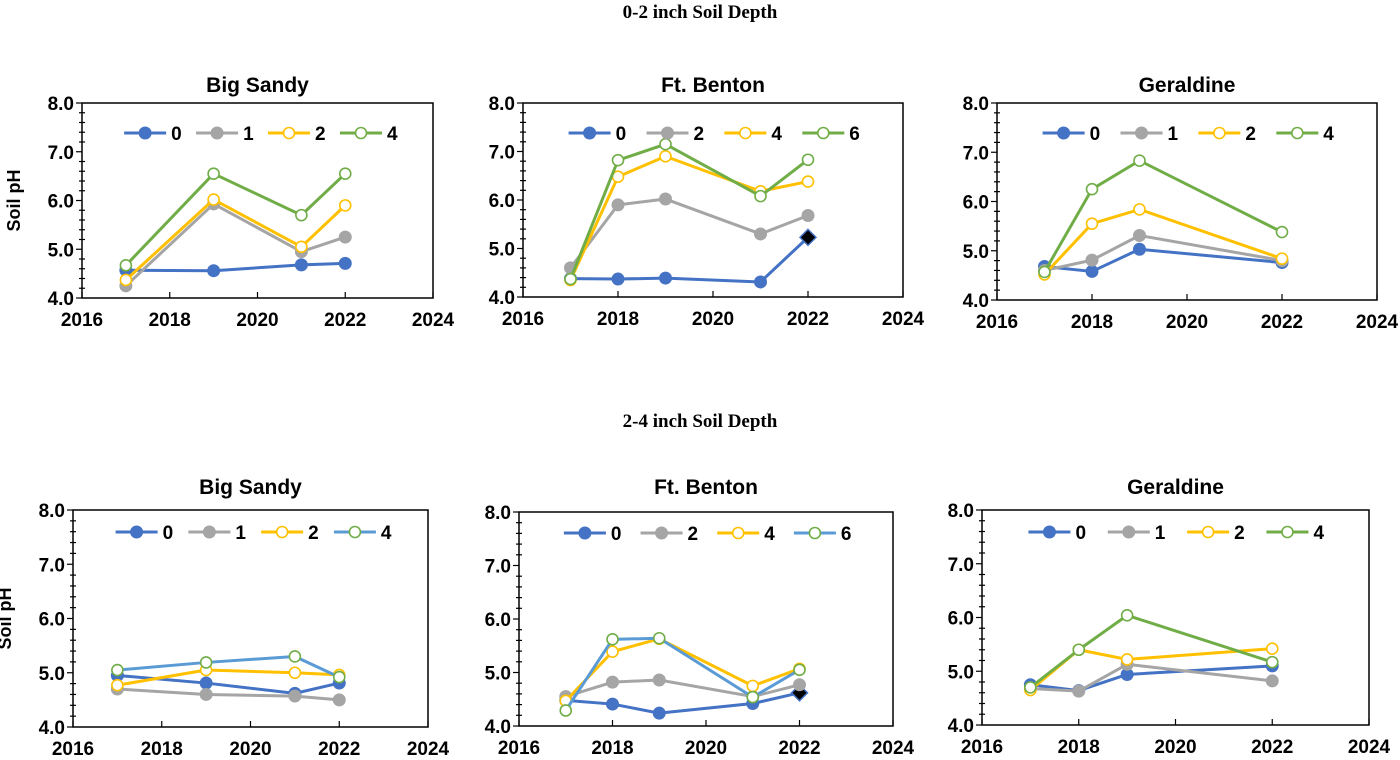 Image resolution: width=1400 pixels, height=760 pixels. I want to click on legend-item-6: 6, so click(831, 134).